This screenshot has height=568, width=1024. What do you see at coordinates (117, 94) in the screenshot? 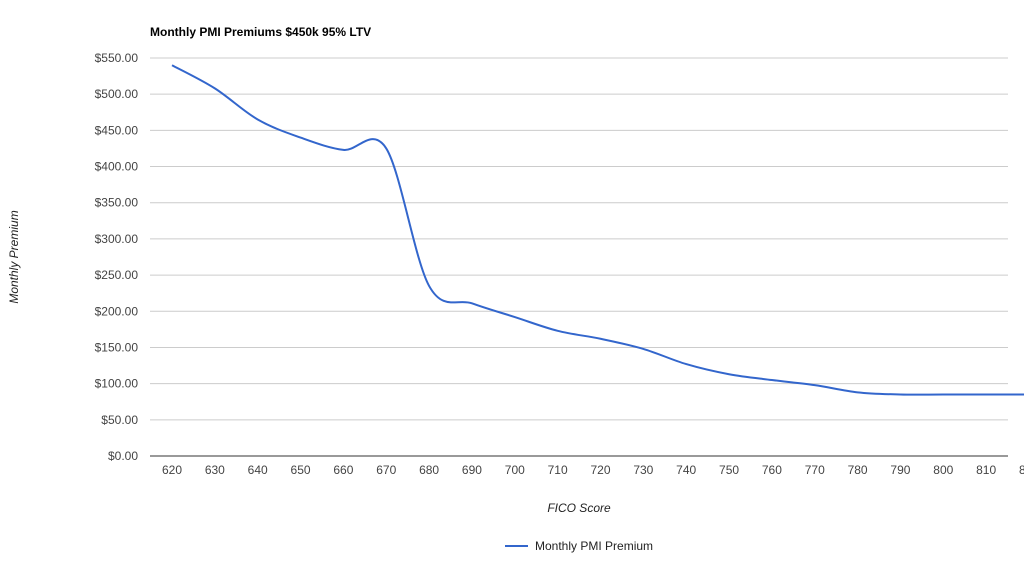
I see `y-tick-label: $500.00` at bounding box center [117, 94].